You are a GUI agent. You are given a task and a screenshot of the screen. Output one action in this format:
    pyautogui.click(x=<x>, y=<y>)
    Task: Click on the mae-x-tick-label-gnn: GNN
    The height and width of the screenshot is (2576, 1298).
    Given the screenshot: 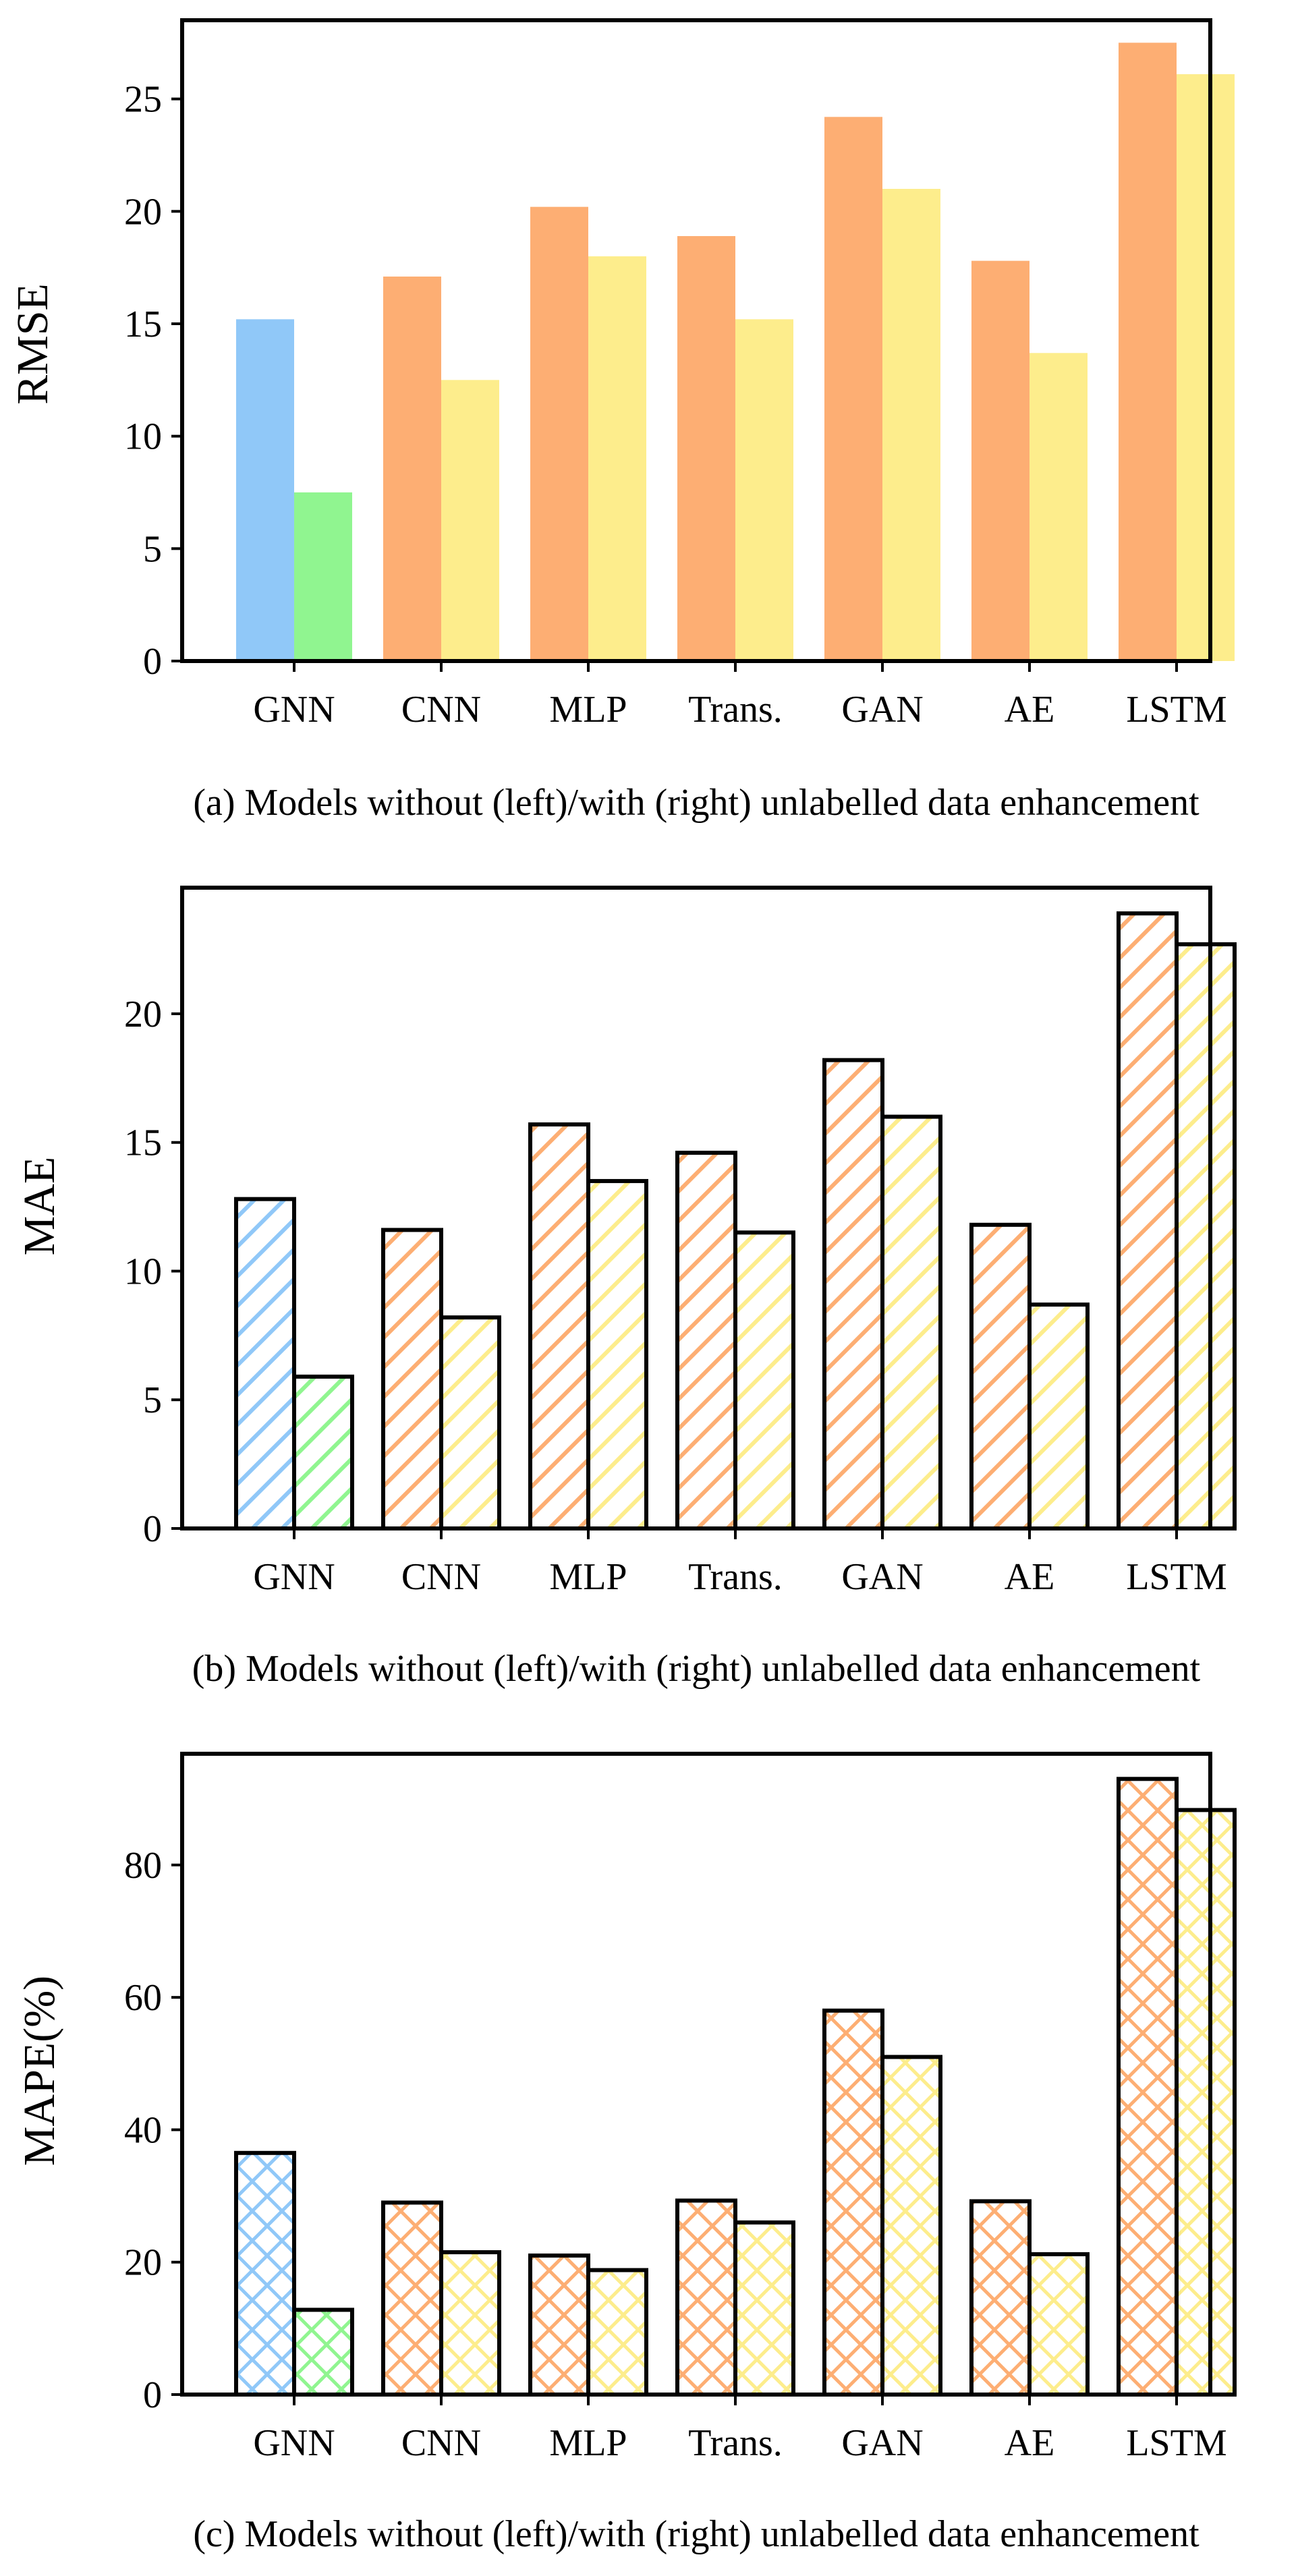 What is the action you would take?
    pyautogui.click(x=294, y=1577)
    